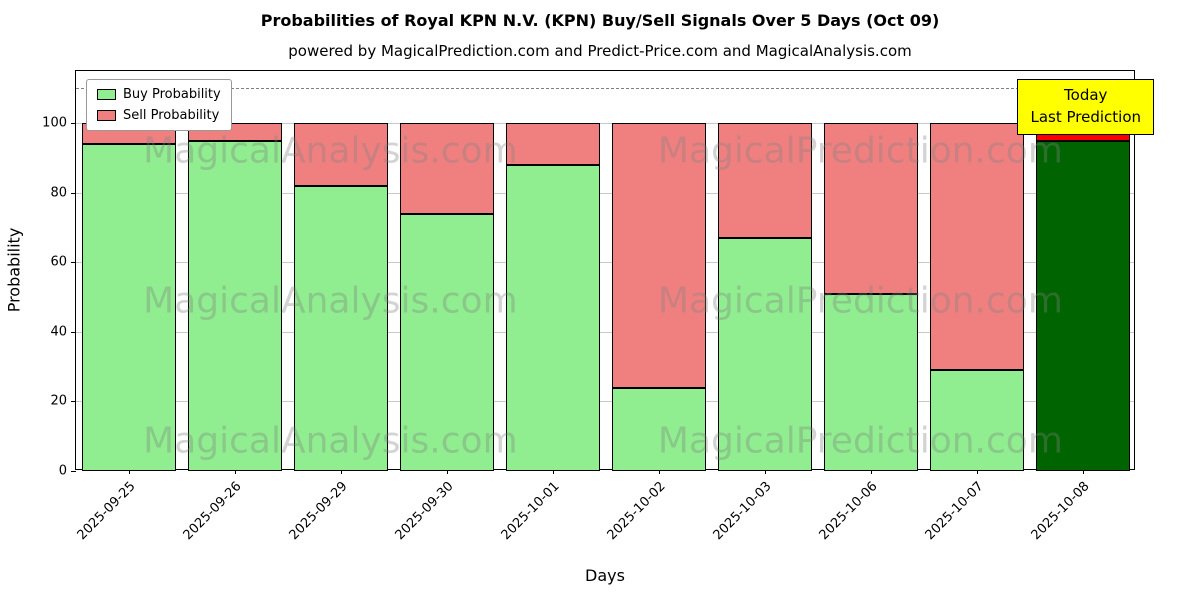  I want to click on legend-label: Sell Probability, so click(171, 115).